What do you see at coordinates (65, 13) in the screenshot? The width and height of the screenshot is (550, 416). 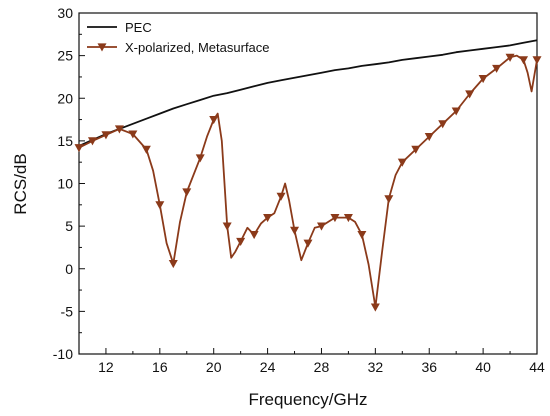 I see `y-tick-label: 30` at bounding box center [65, 13].